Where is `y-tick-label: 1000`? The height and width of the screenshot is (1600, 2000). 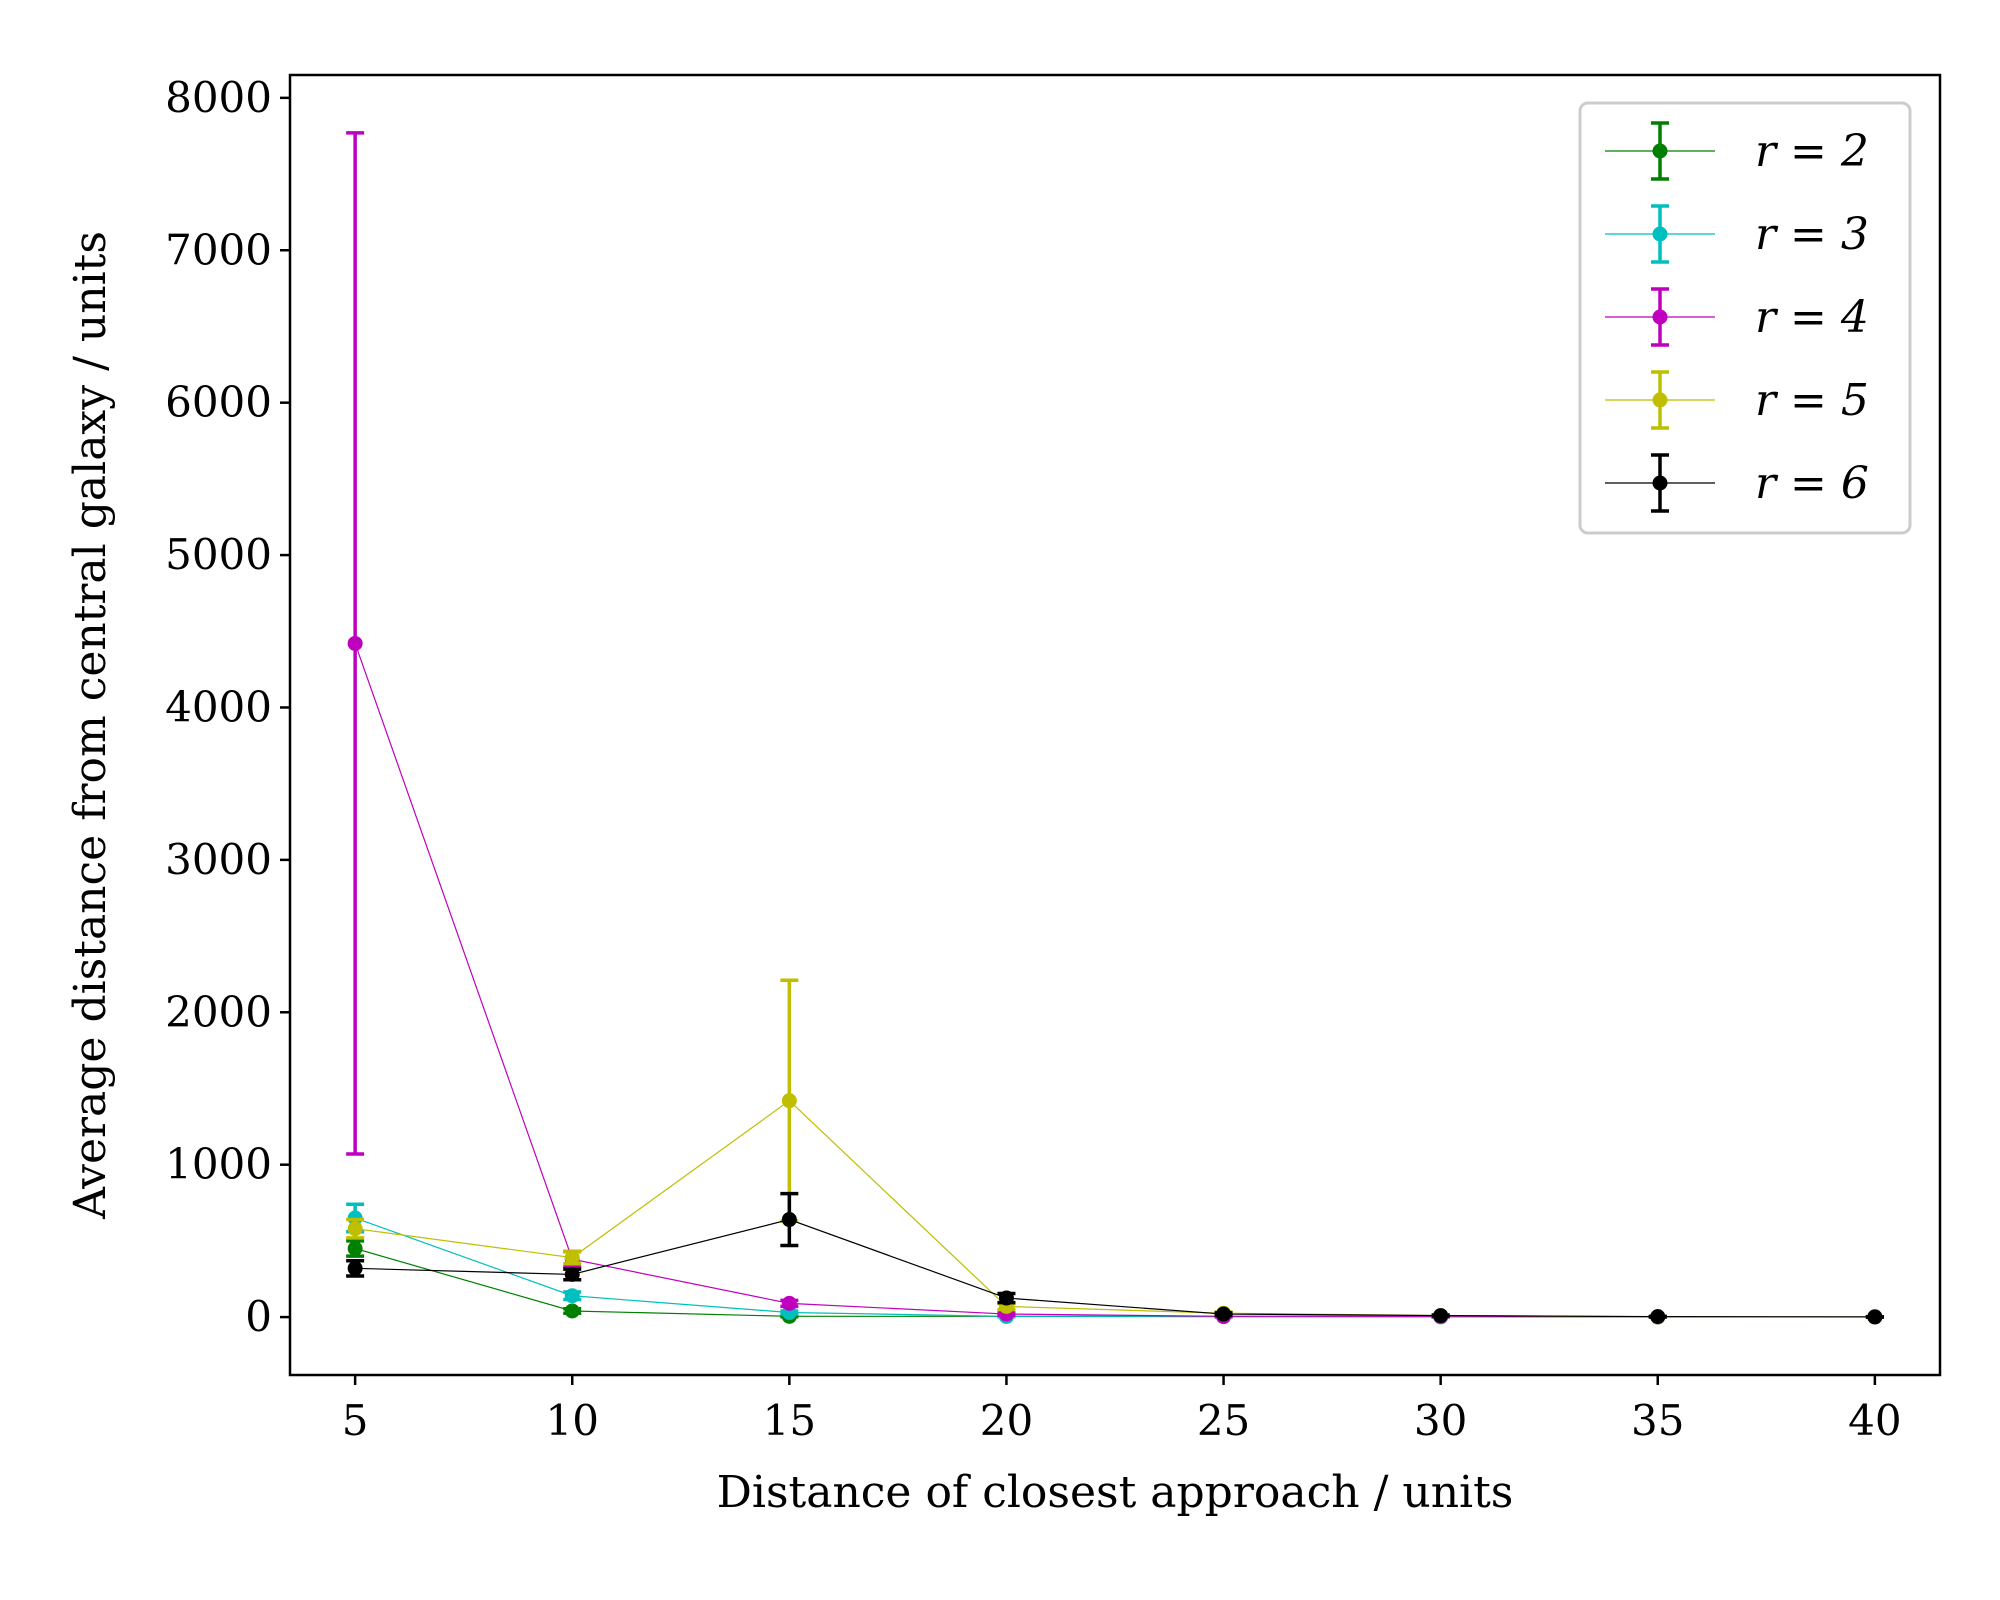
y-tick-label: 1000 is located at coordinates (218, 1164).